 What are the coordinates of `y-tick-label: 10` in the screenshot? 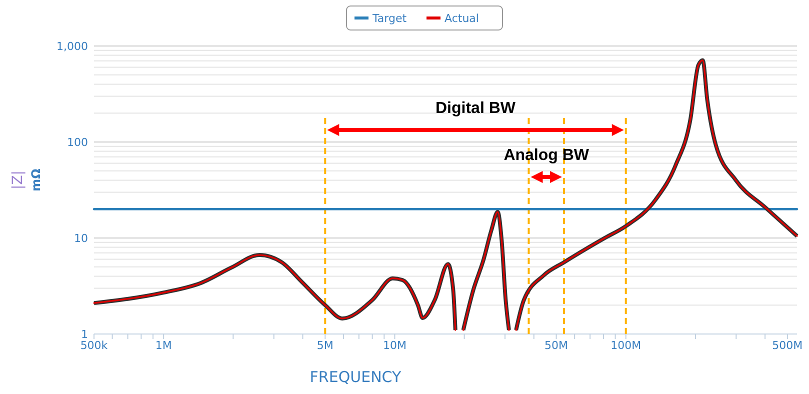 It's located at (81, 238).